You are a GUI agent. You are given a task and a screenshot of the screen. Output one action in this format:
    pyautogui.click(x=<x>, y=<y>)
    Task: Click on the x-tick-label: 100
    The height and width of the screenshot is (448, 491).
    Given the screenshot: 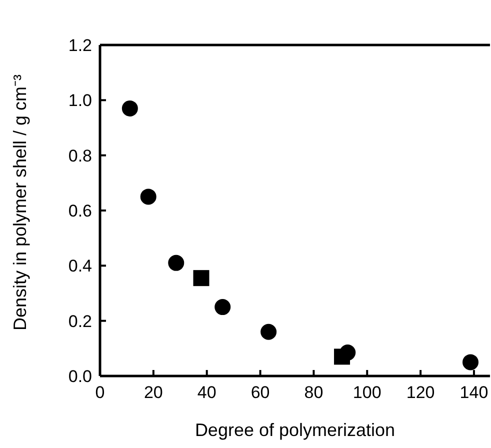 What is the action you would take?
    pyautogui.click(x=367, y=392)
    